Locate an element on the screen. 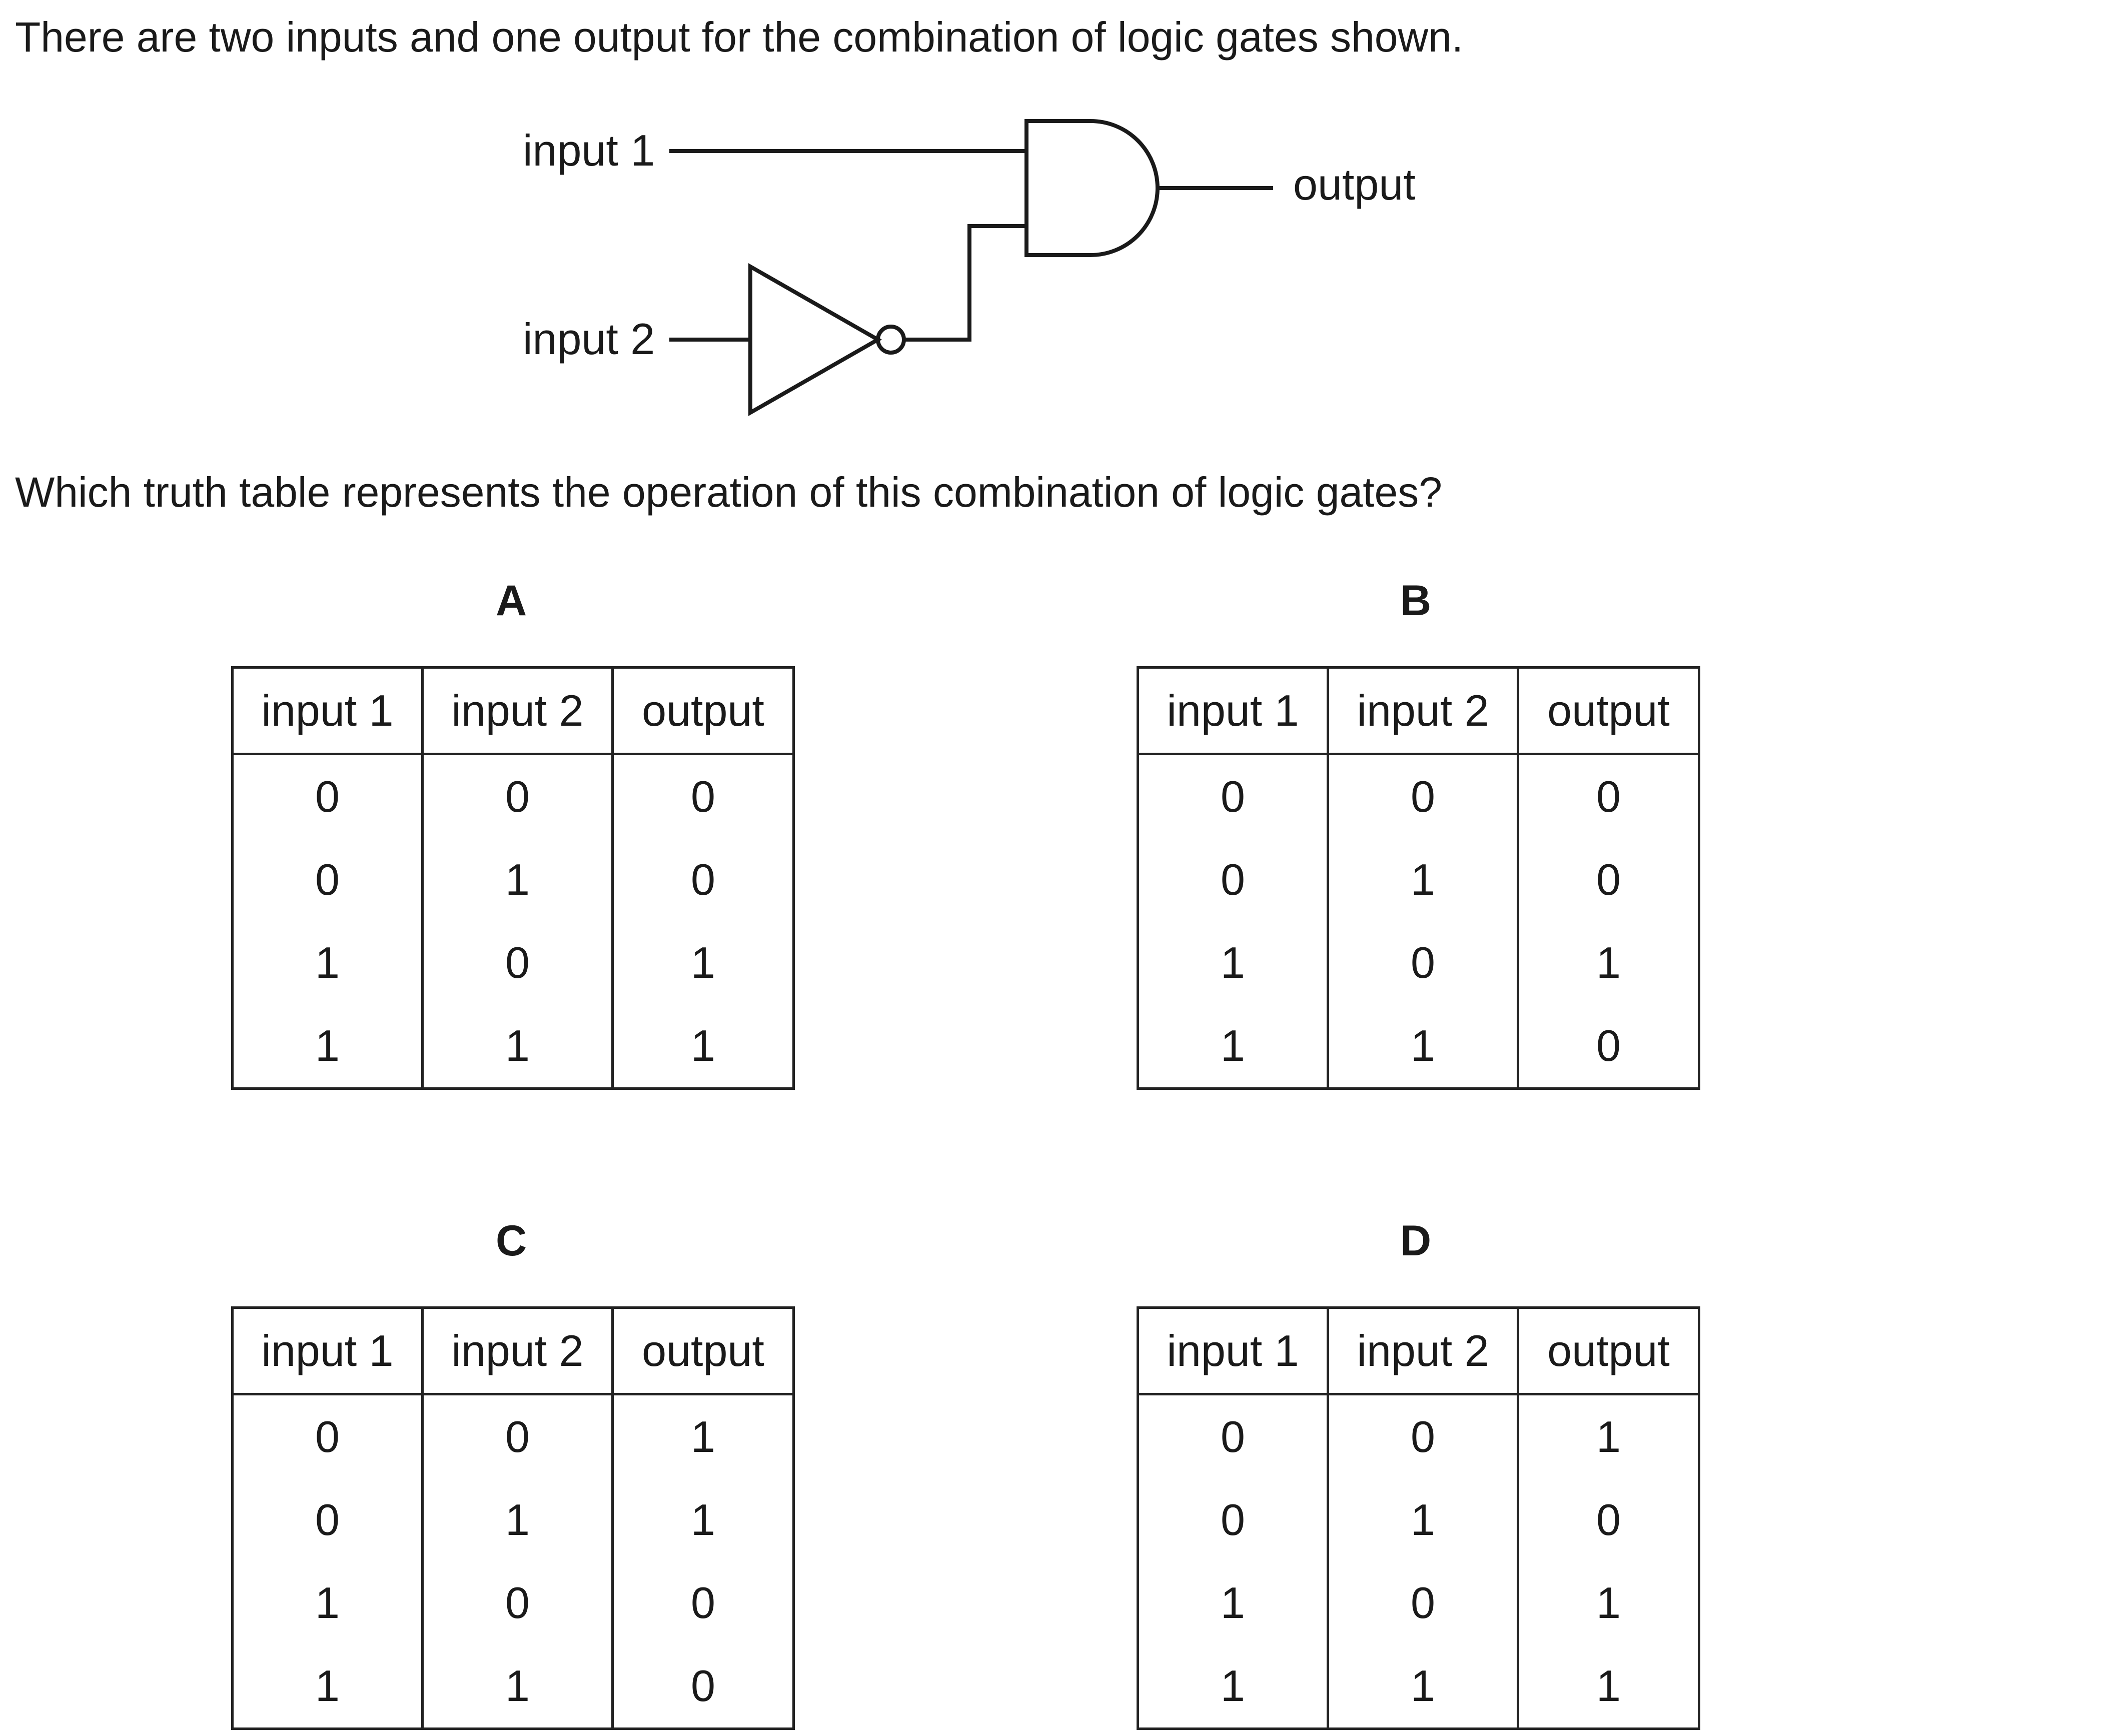  option-b-letter: B is located at coordinates (1416, 601).